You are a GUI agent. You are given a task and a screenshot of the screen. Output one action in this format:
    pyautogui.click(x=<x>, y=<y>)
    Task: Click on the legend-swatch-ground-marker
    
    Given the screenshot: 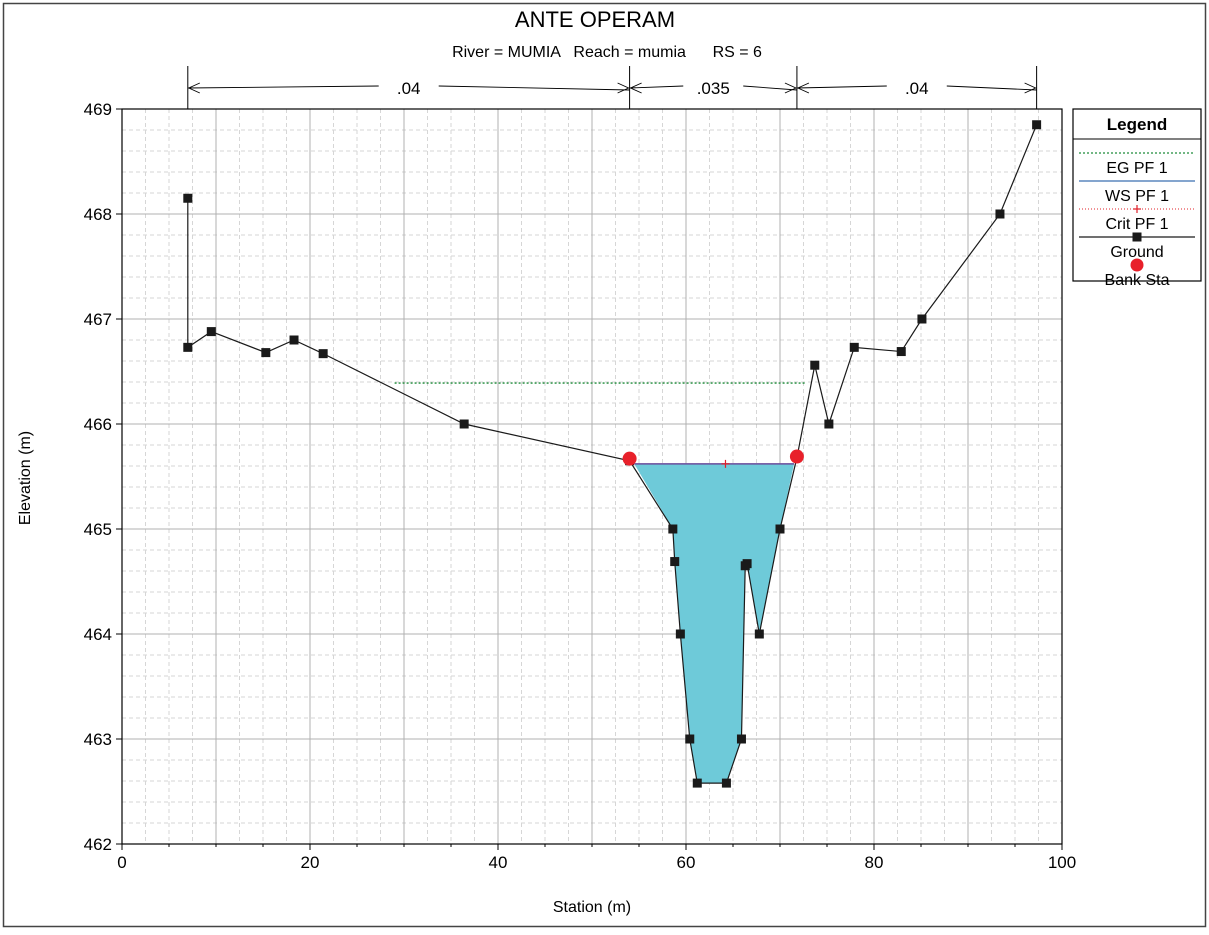 What is the action you would take?
    pyautogui.click(x=1137, y=237)
    